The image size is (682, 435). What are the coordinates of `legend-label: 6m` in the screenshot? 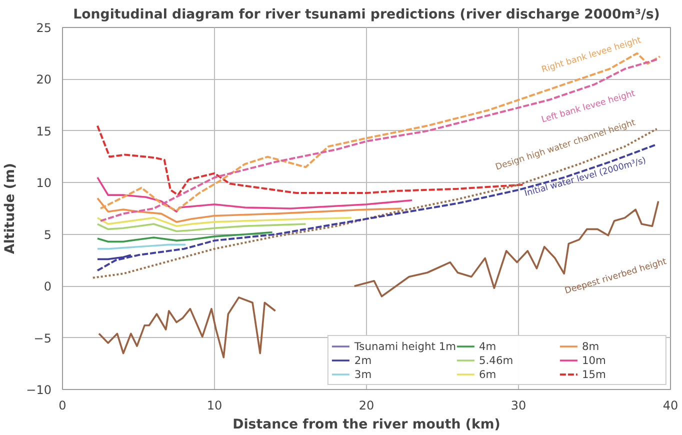 It's located at (488, 374).